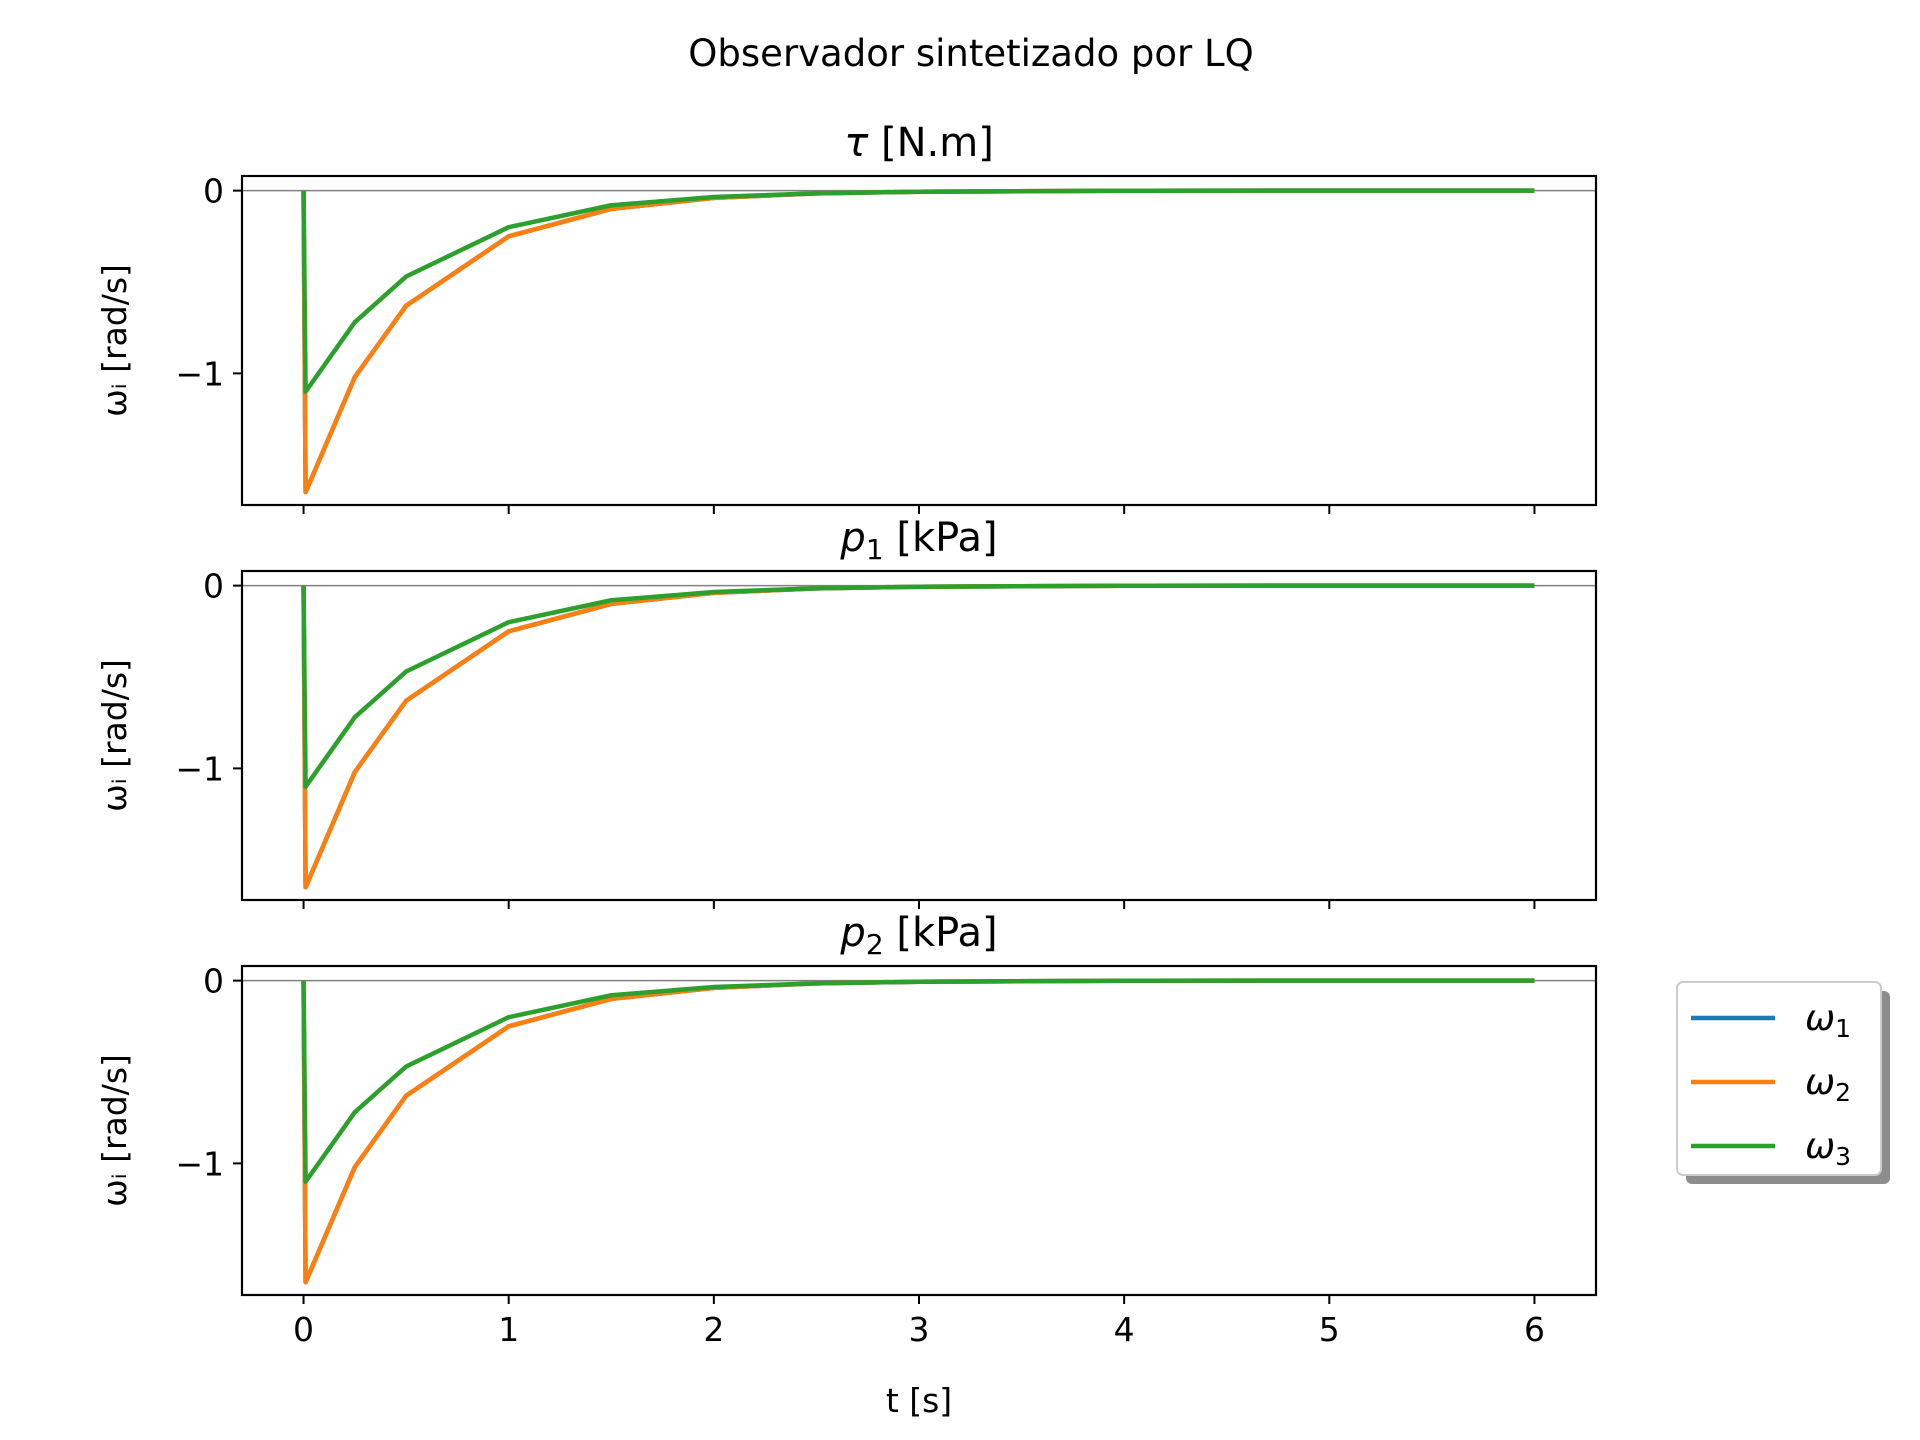  What do you see at coordinates (919, 1400) in the screenshot?
I see `x-axis-label: t [s]` at bounding box center [919, 1400].